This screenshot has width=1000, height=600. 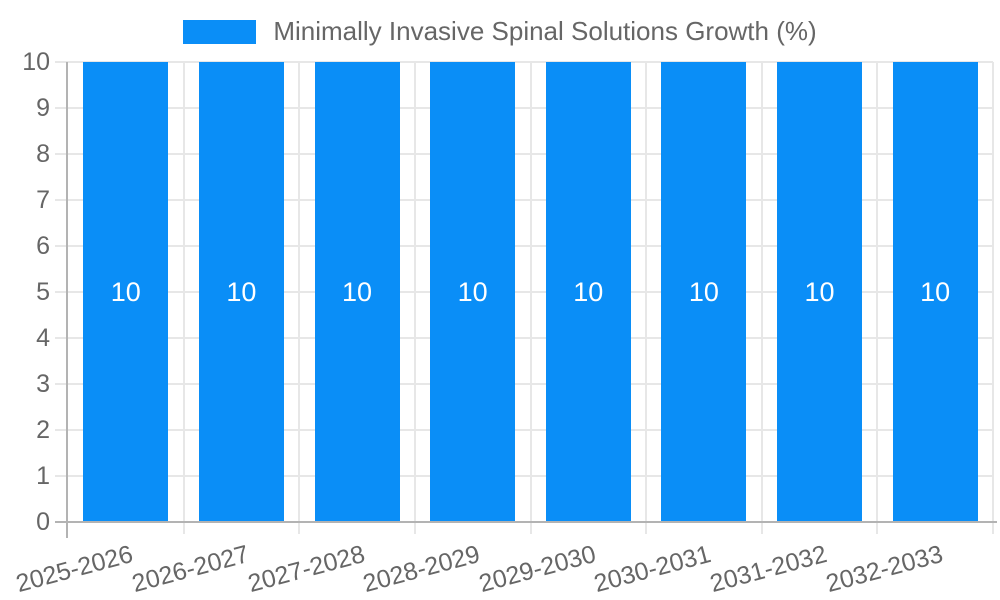 What do you see at coordinates (43, 108) in the screenshot?
I see `y-axis-tick-label: 9` at bounding box center [43, 108].